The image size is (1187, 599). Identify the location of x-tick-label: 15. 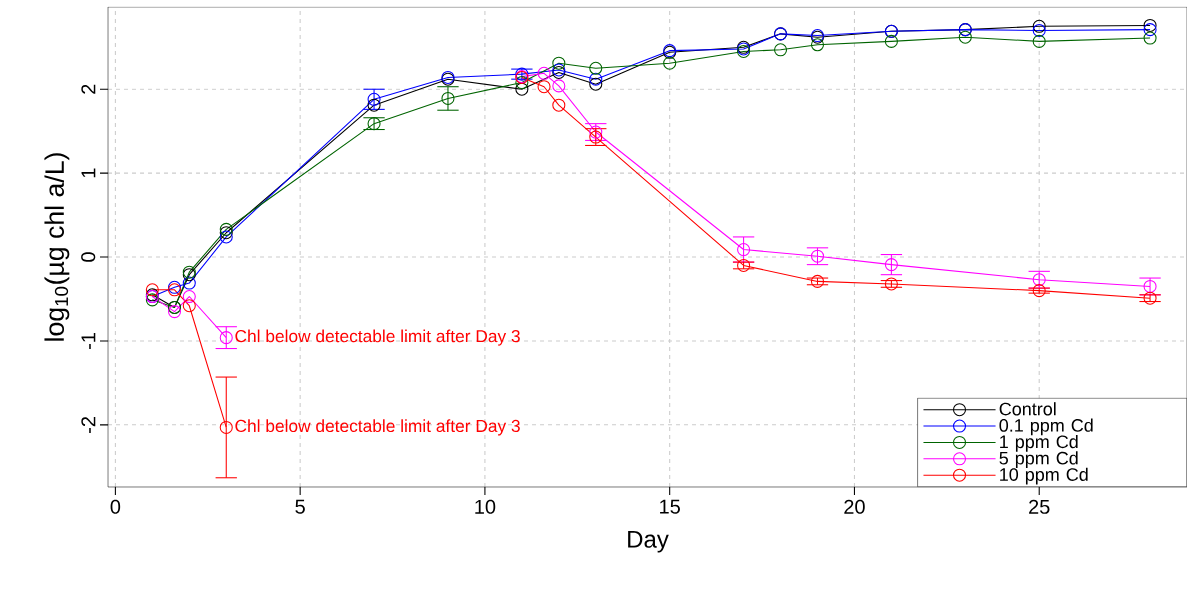
(670, 506).